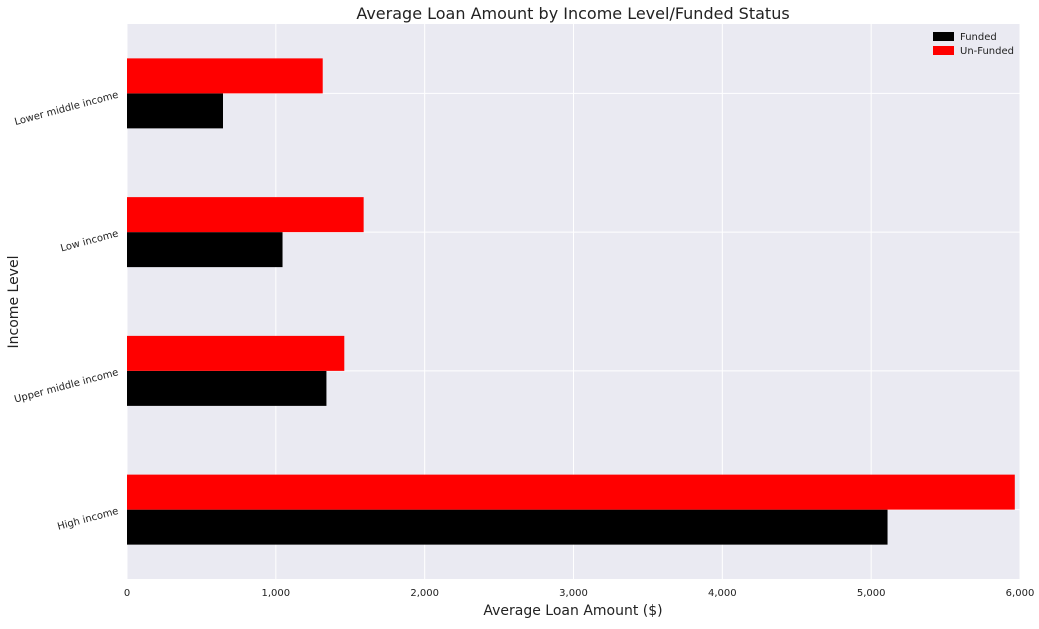 The image size is (1039, 629). What do you see at coordinates (943, 50) in the screenshot?
I see `legend-swatch-unfunded` at bounding box center [943, 50].